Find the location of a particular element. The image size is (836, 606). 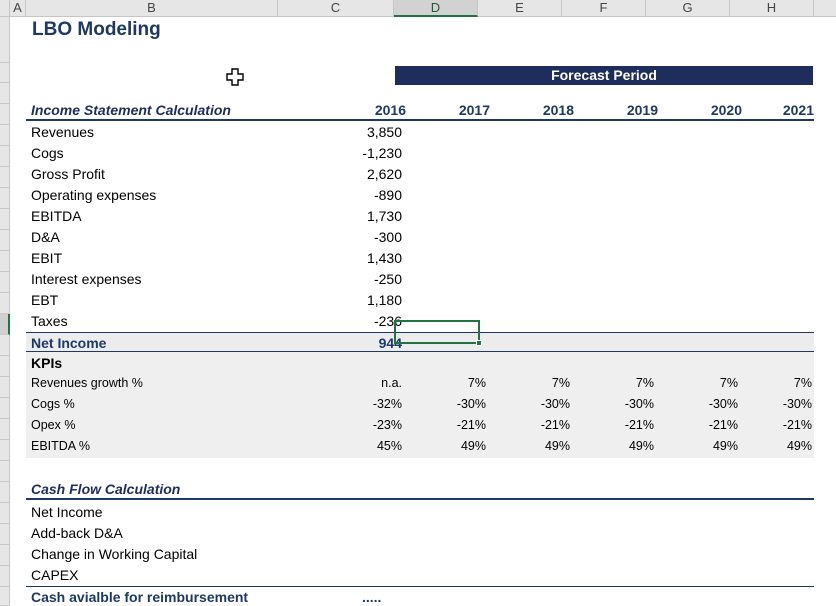

year-2020: 2020 is located at coordinates (726, 110).